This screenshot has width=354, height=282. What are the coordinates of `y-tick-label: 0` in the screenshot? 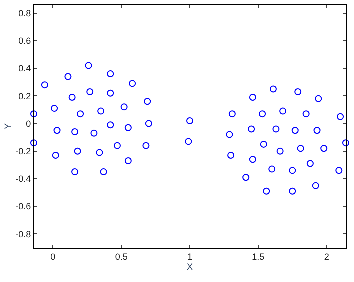 It's located at (29, 123).